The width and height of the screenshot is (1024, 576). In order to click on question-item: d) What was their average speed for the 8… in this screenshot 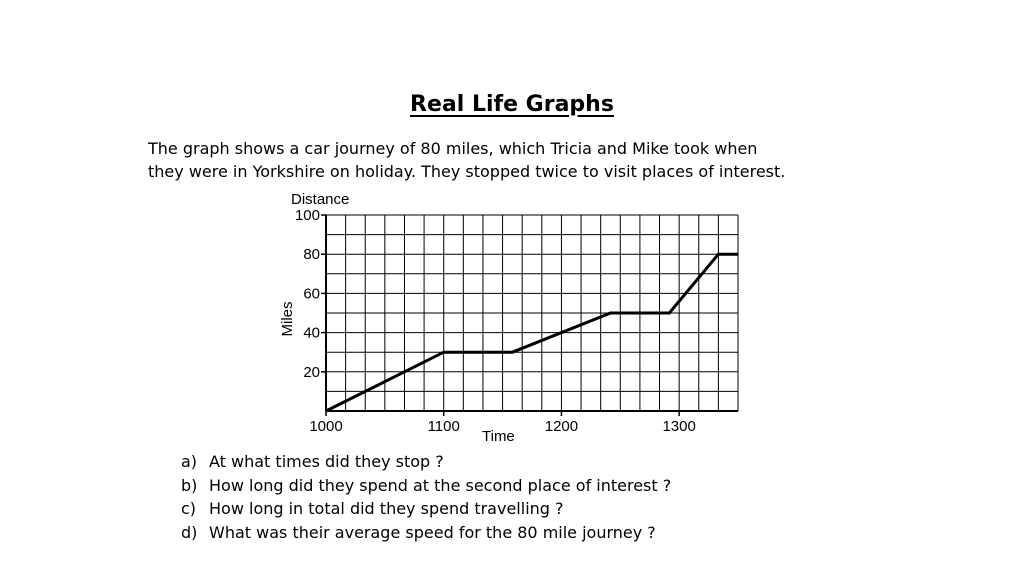, I will do `click(426, 533)`.